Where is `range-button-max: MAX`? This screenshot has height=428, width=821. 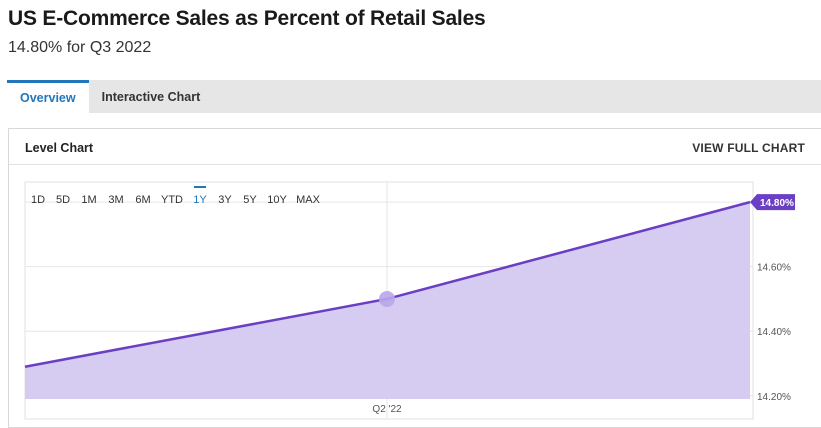 range-button-max: MAX is located at coordinates (308, 200).